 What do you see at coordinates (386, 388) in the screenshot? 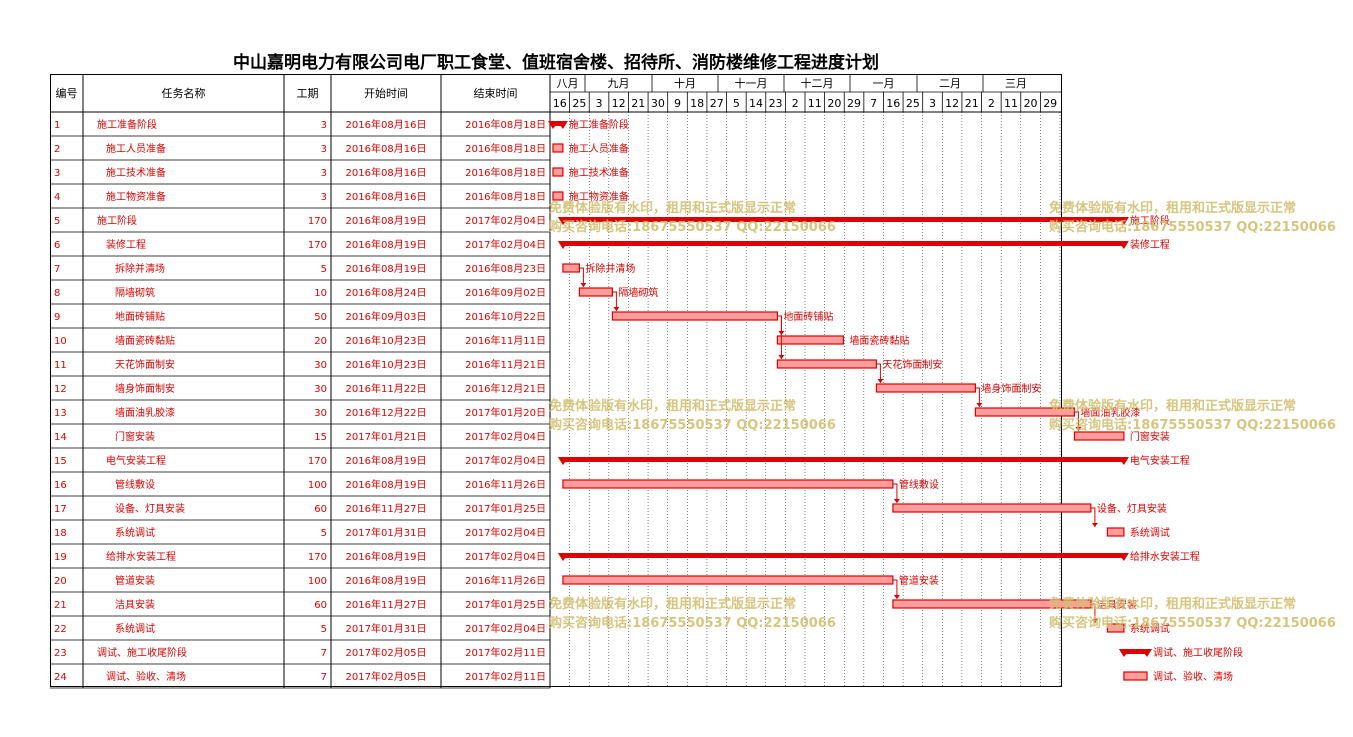
I see `task-start: 2016年11月22日` at bounding box center [386, 388].